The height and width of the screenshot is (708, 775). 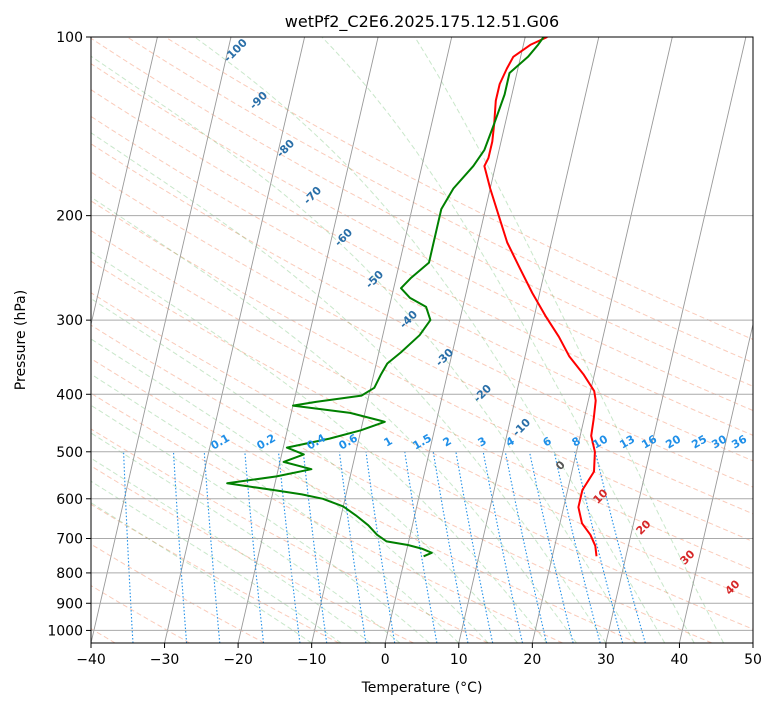 What do you see at coordinates (547, 441) in the screenshot?
I see `mixing-ratio-label: 6` at bounding box center [547, 441].